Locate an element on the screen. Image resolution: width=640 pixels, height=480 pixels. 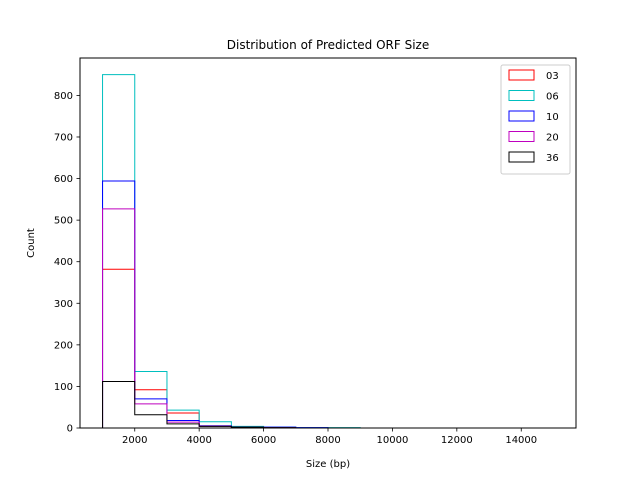
x-axis: 2000 4000 6000 8000 10000 12000 14000 is located at coordinates (329, 437).